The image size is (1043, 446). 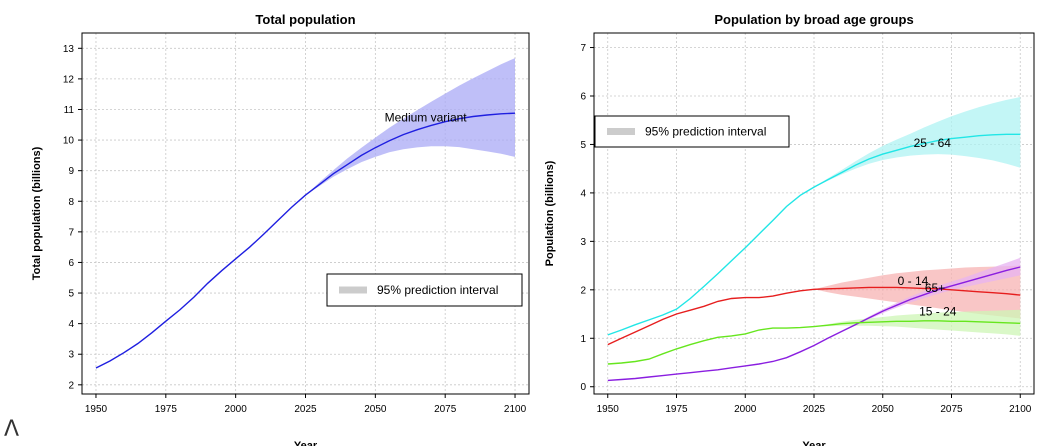 What do you see at coordinates (426, 118) in the screenshot?
I see `series-label-medium-variant: Medium variant` at bounding box center [426, 118].